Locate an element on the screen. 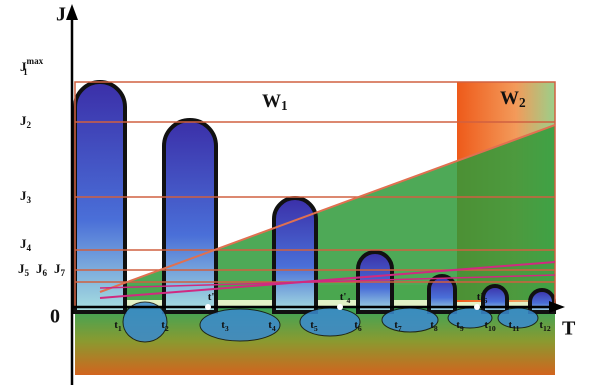  t-label: t2 is located at coordinates (165, 326).